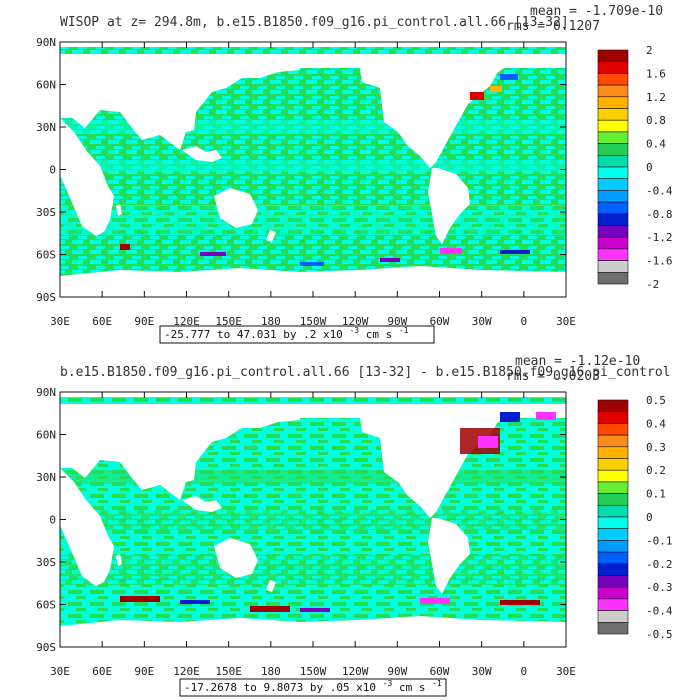 This screenshot has width=700, height=700. I want to click on colorbar-label: 0.8, so click(656, 120).